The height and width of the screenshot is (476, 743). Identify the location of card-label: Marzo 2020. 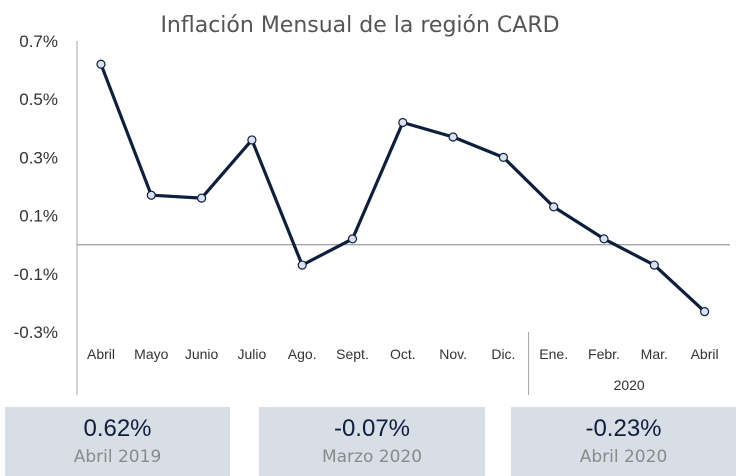
(372, 457).